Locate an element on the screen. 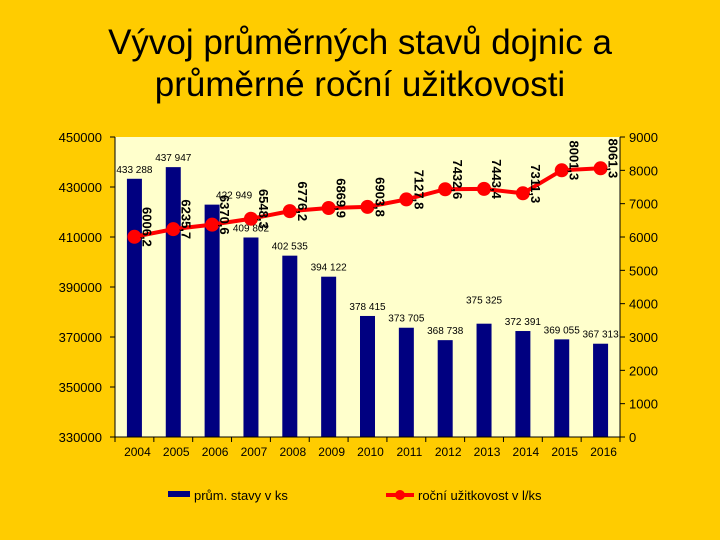  line-marker-2016 is located at coordinates (600, 168).